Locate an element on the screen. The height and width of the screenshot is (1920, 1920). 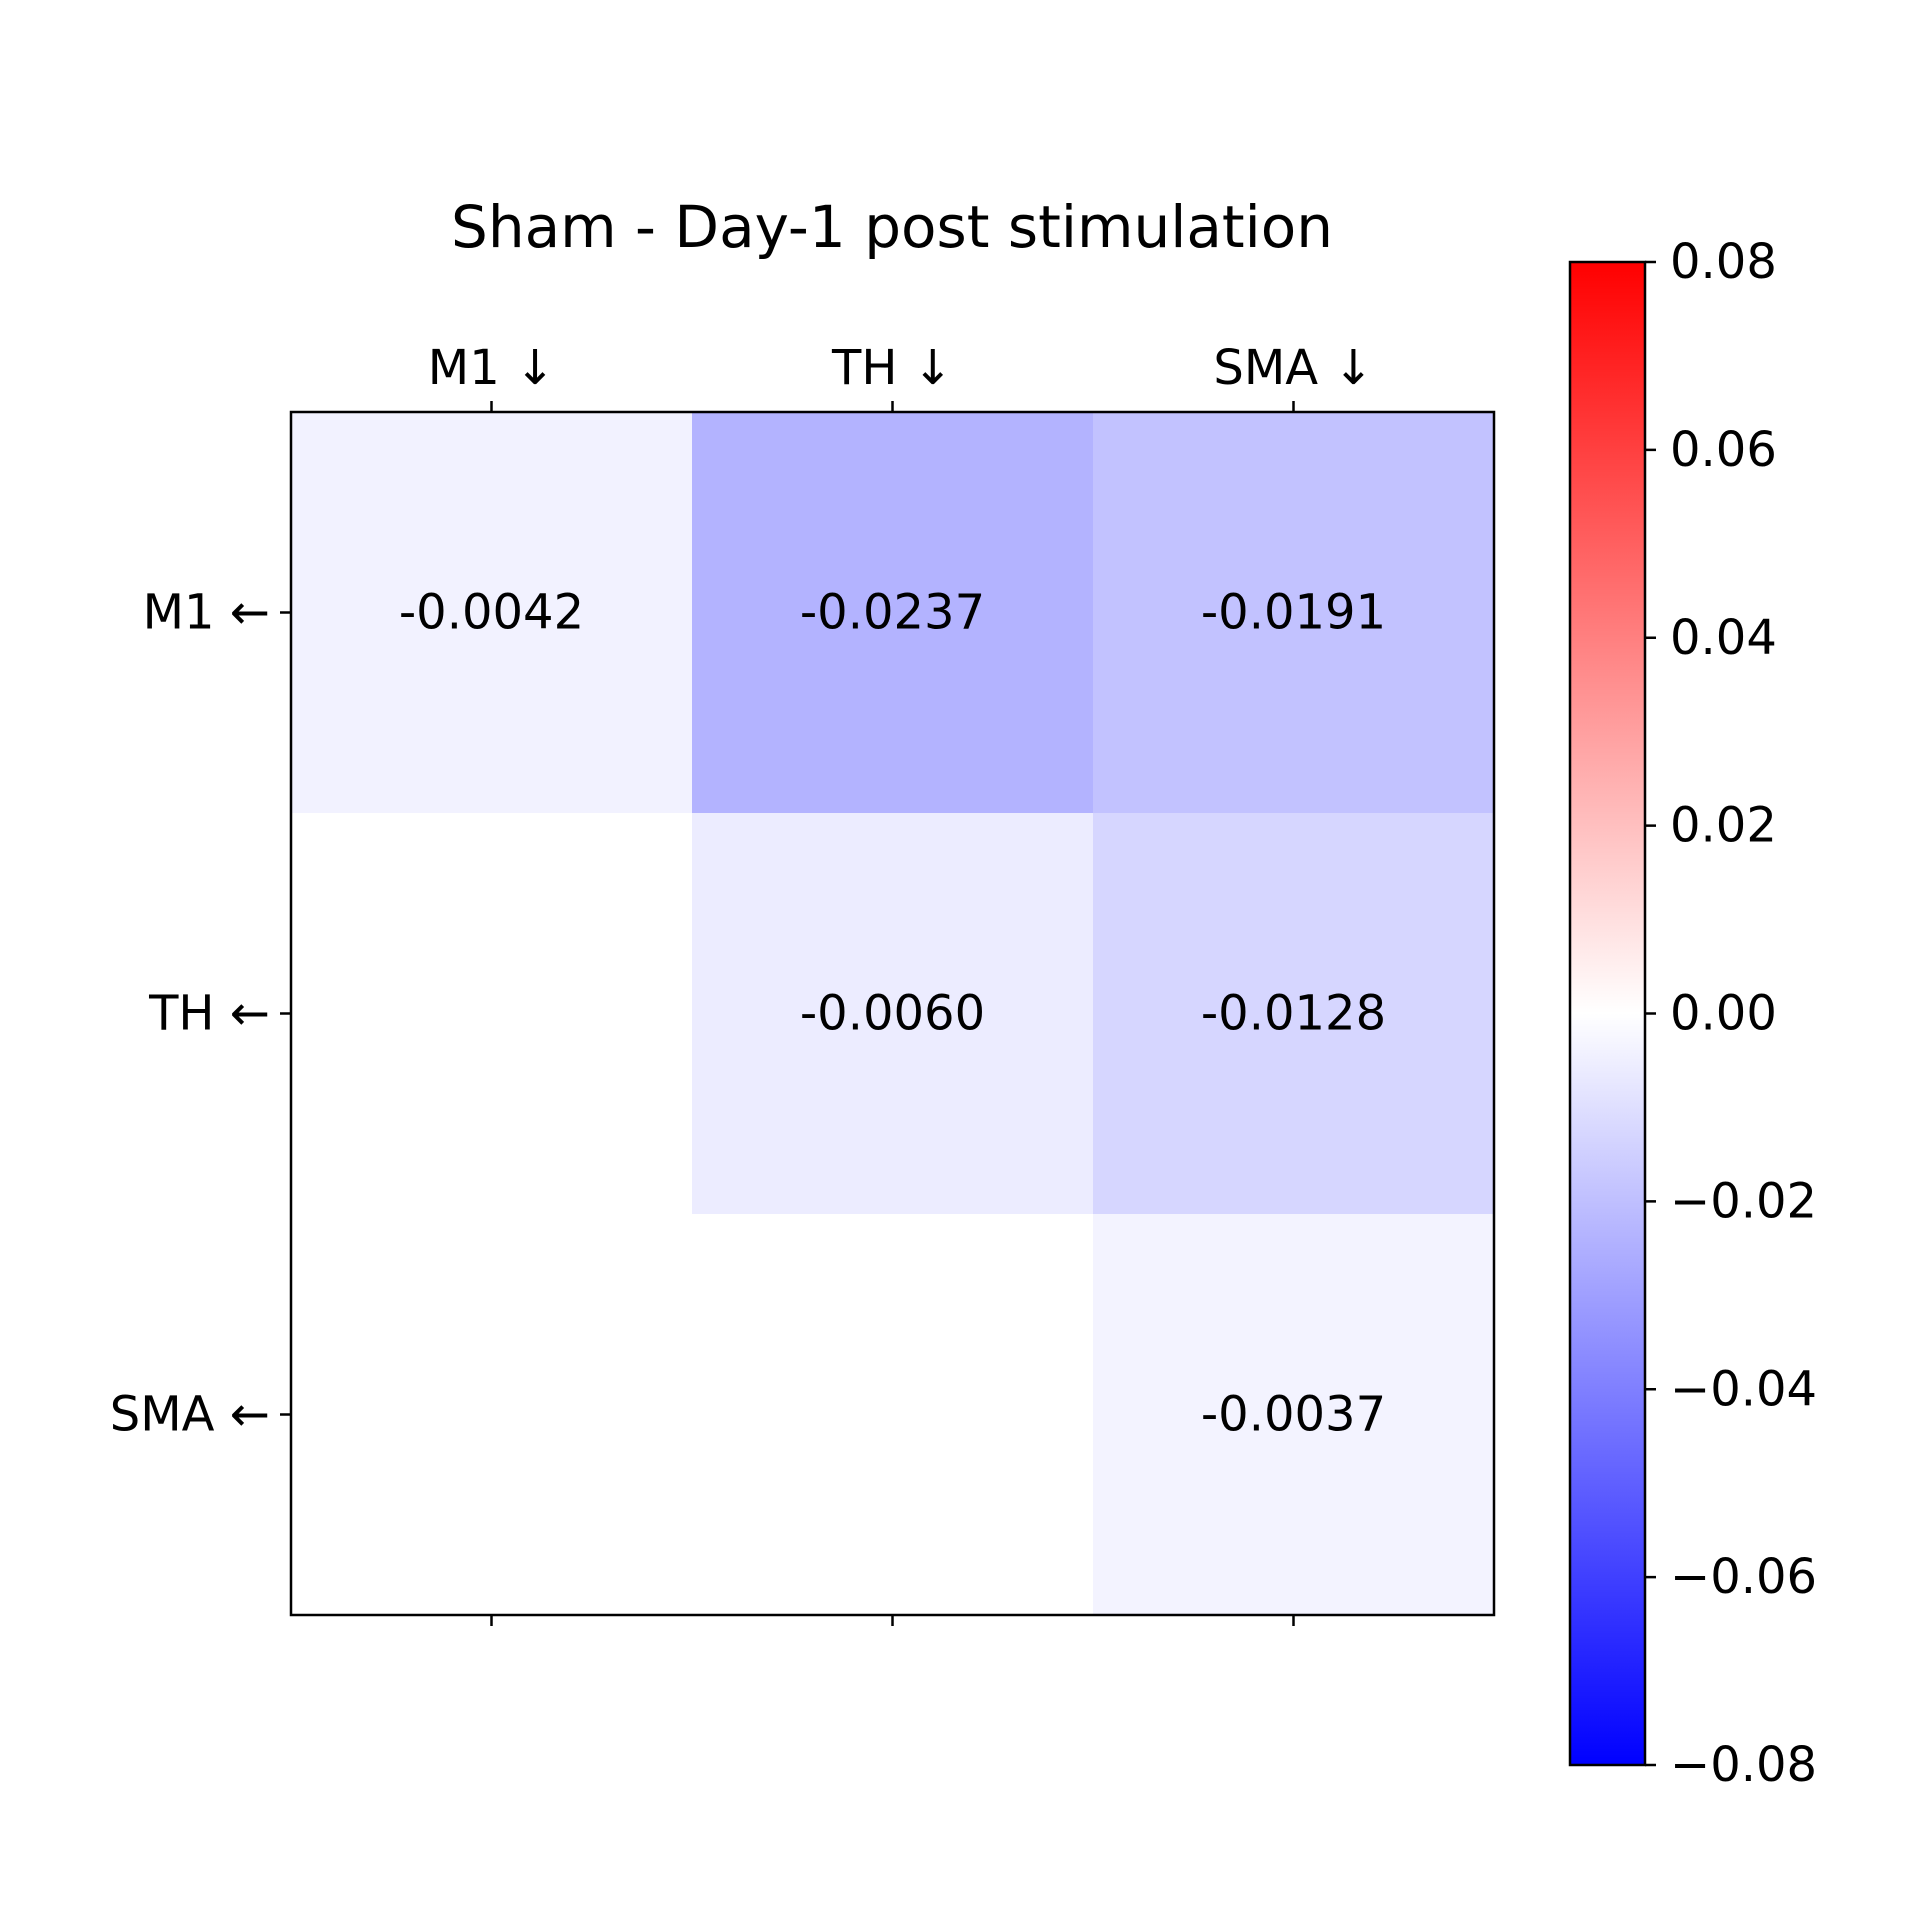
y-tick-label: SMA ← is located at coordinates (190, 1415).